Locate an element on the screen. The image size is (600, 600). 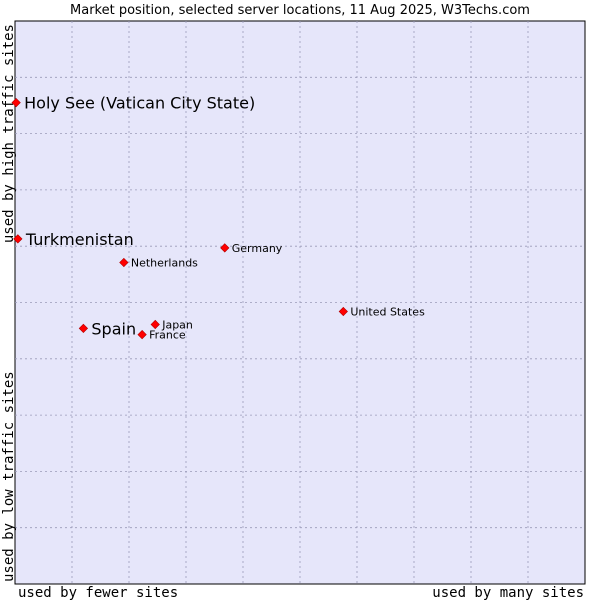
data-point-netherlands is located at coordinates (124, 262).